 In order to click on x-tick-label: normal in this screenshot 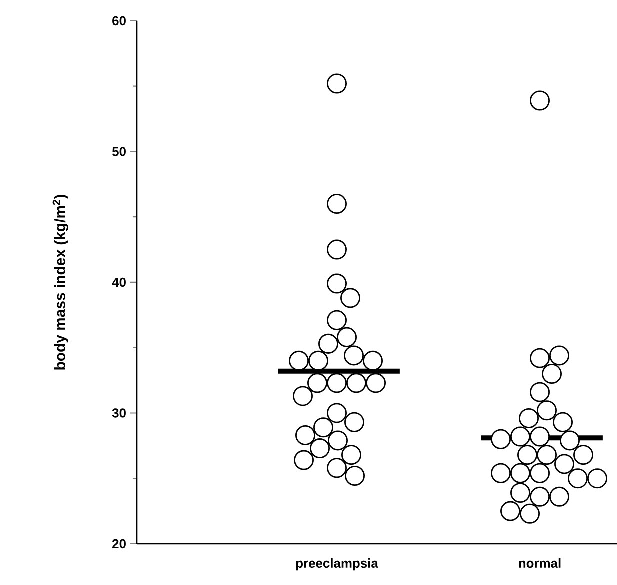, I will do `click(540, 563)`.